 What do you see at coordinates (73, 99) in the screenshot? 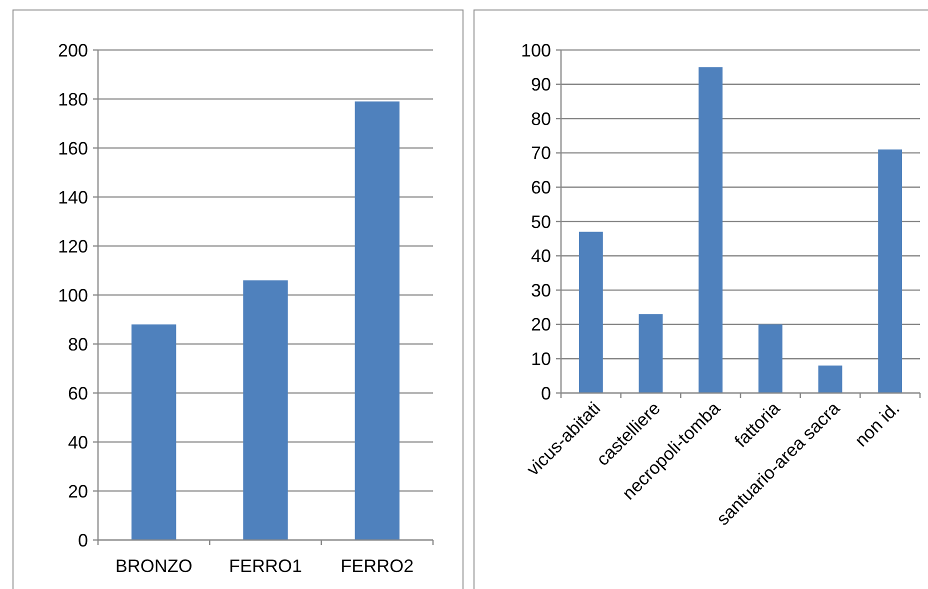
I see `y-tick-label: 180` at bounding box center [73, 99].